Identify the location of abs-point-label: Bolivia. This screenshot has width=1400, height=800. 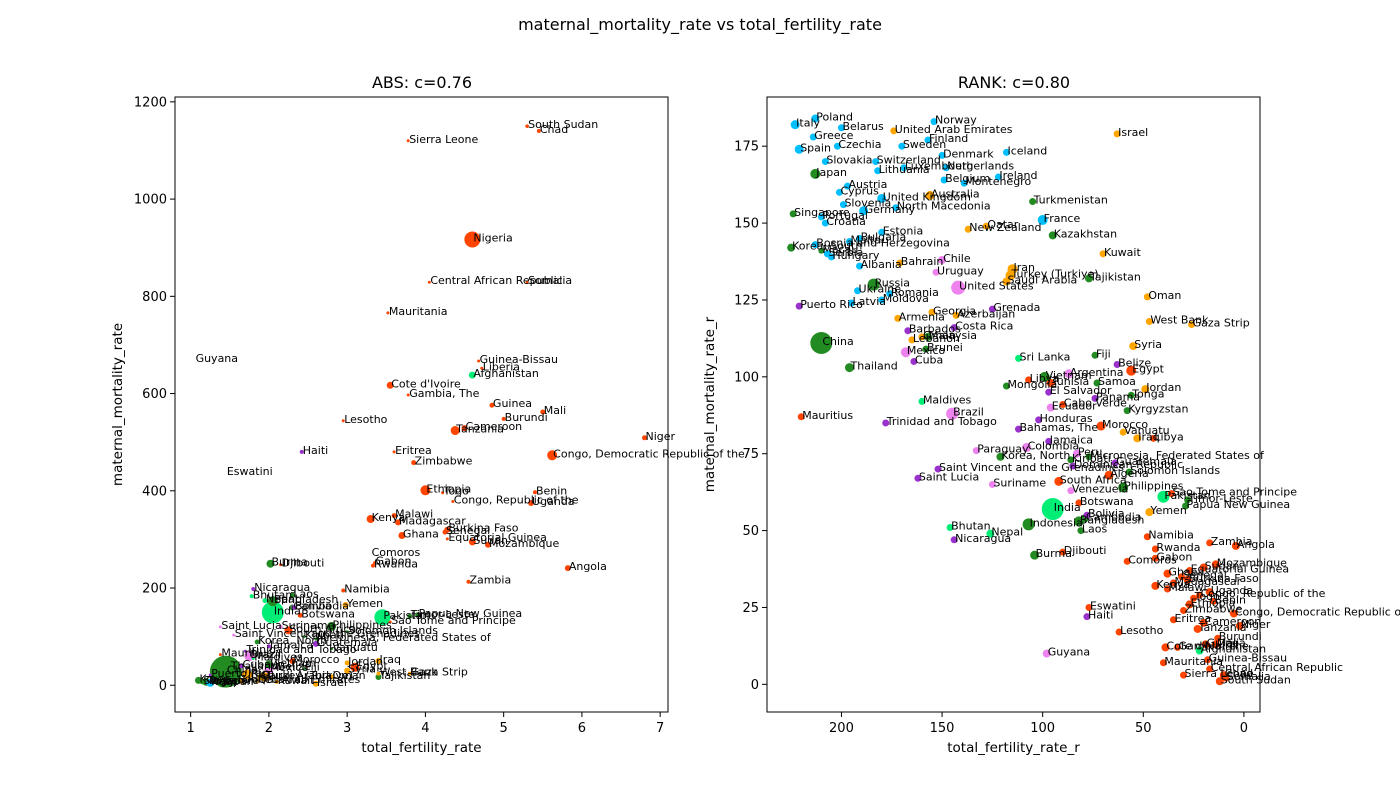
(313, 605).